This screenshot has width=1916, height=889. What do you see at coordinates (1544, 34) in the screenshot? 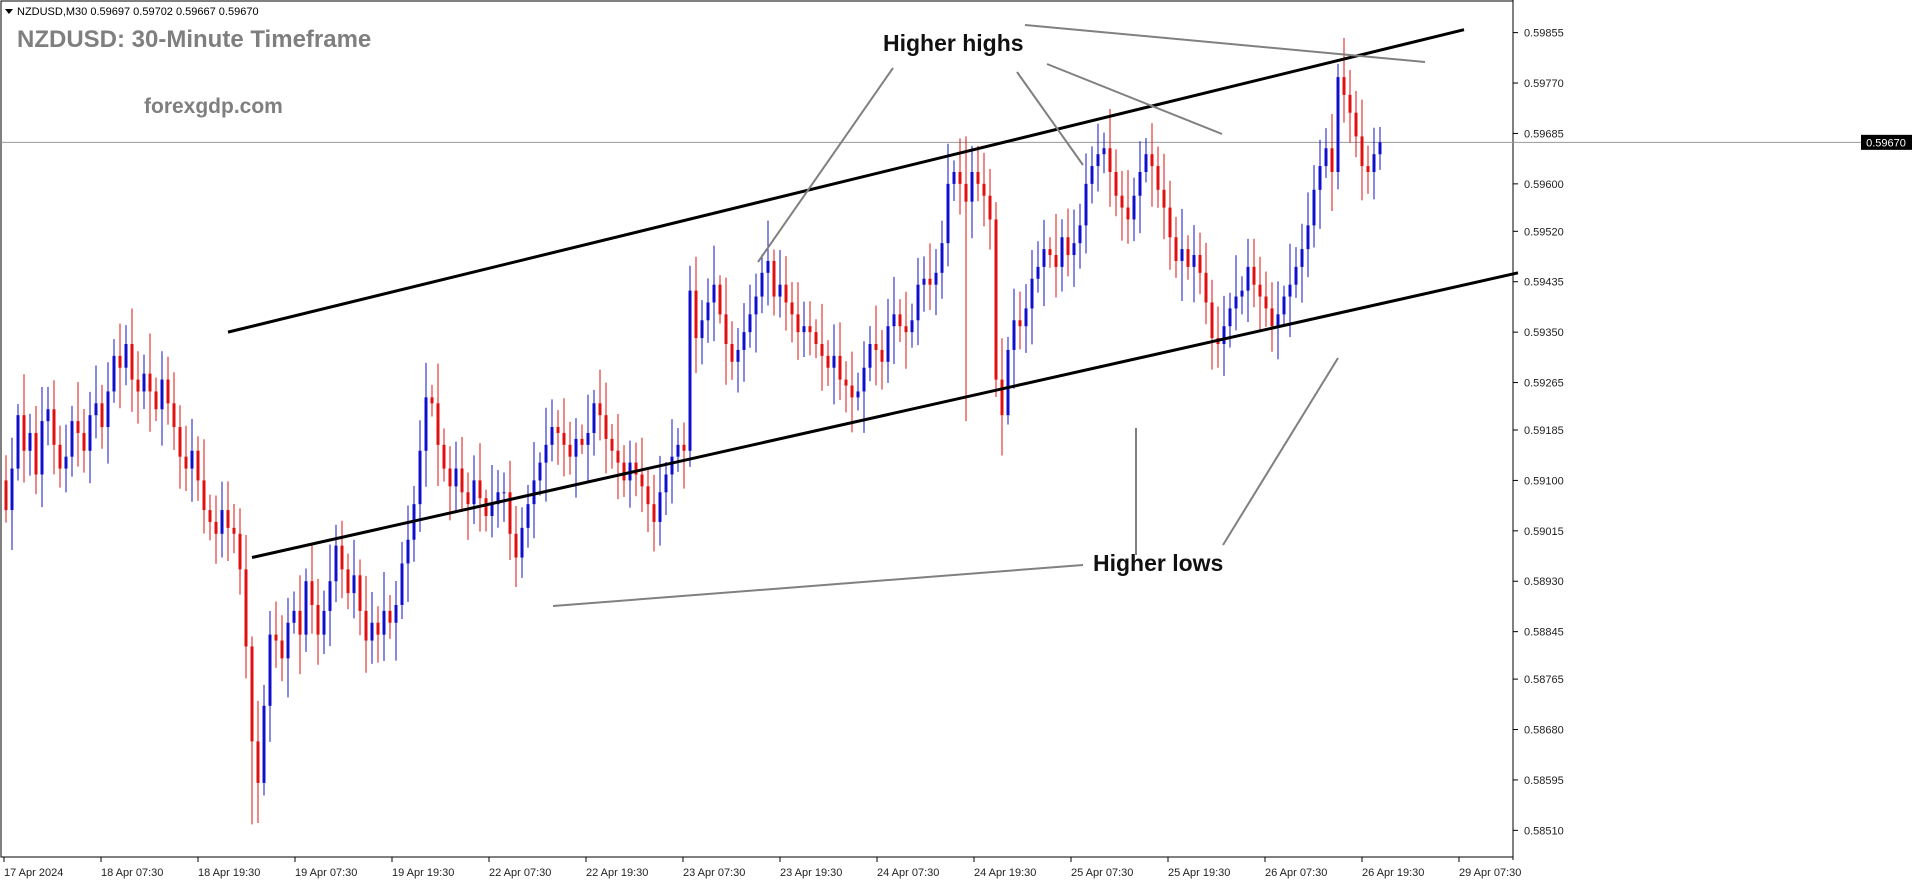
I see `y-tick-label: 0.59855` at bounding box center [1544, 34].